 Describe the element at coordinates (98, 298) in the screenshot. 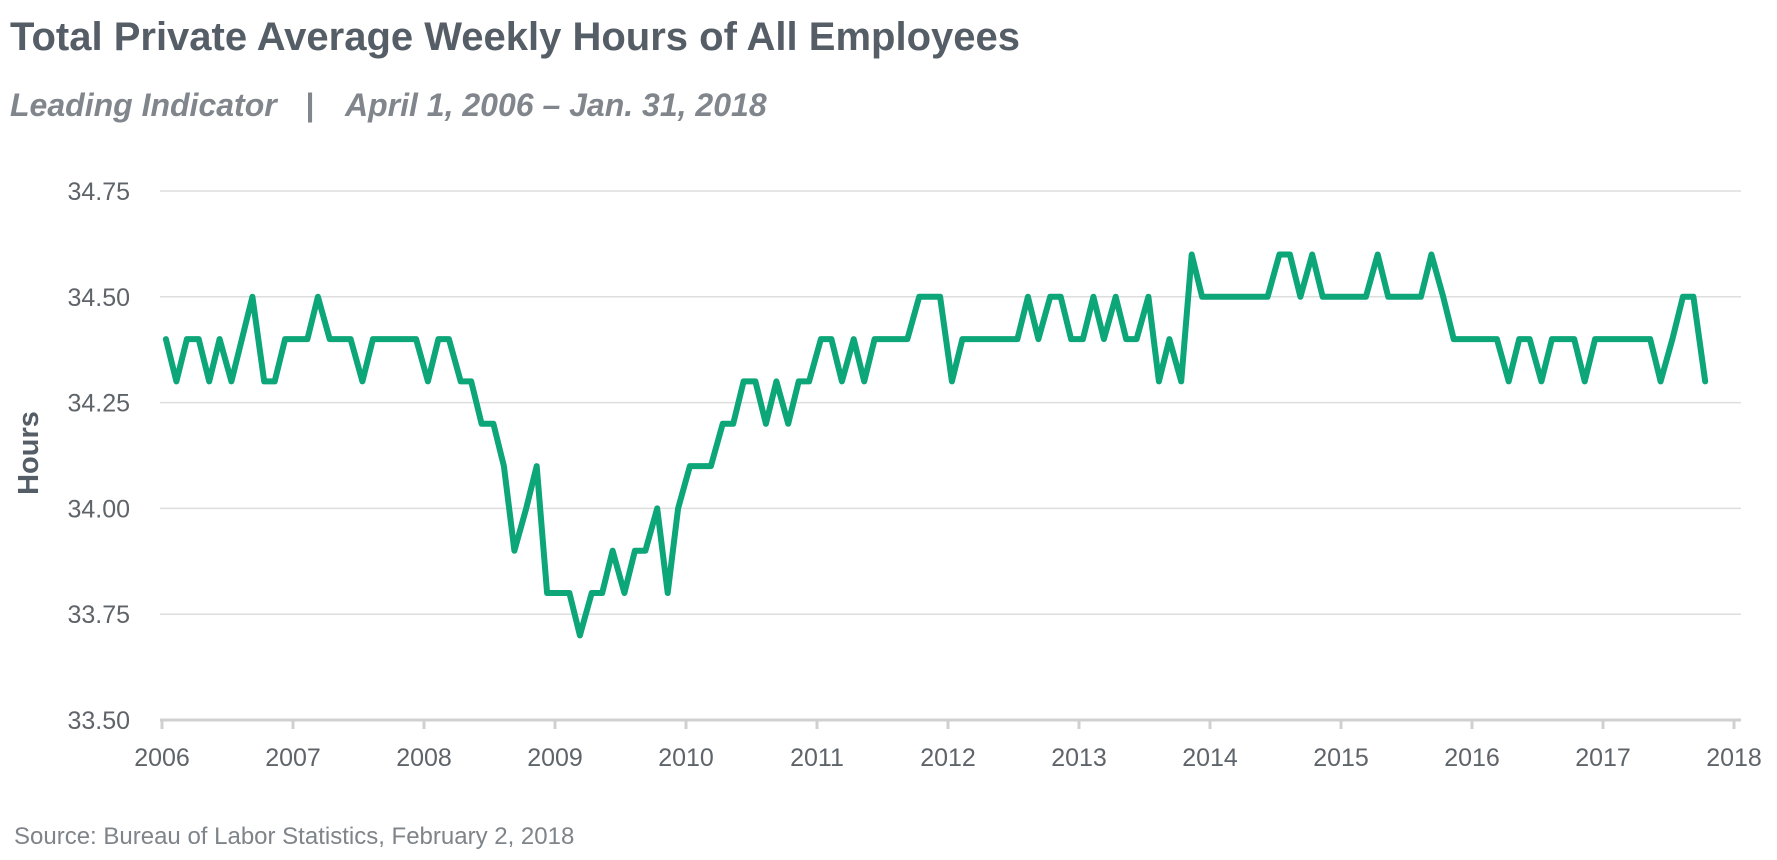

I see `y-tick-label: 34.50` at that location.